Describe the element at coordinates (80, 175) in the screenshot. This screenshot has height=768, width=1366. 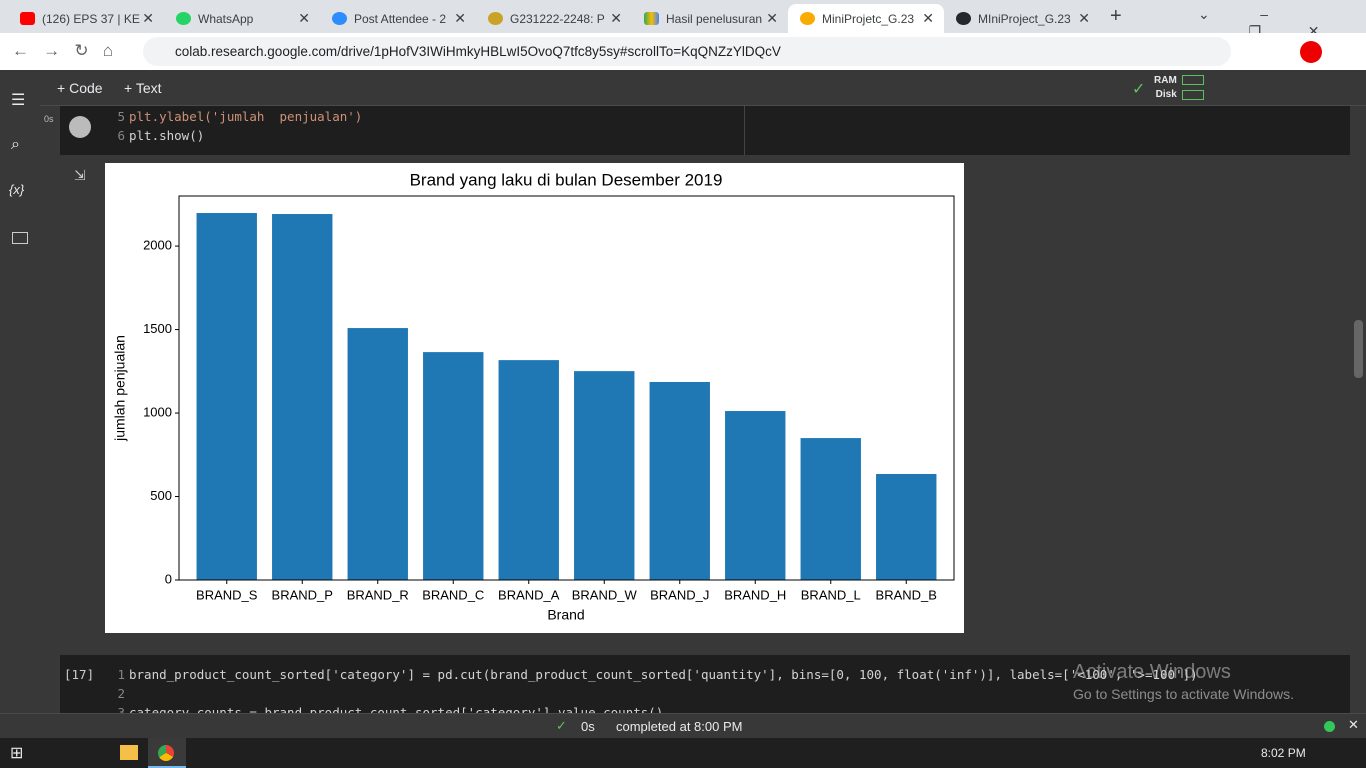
I see `output-icon: ⇲` at that location.